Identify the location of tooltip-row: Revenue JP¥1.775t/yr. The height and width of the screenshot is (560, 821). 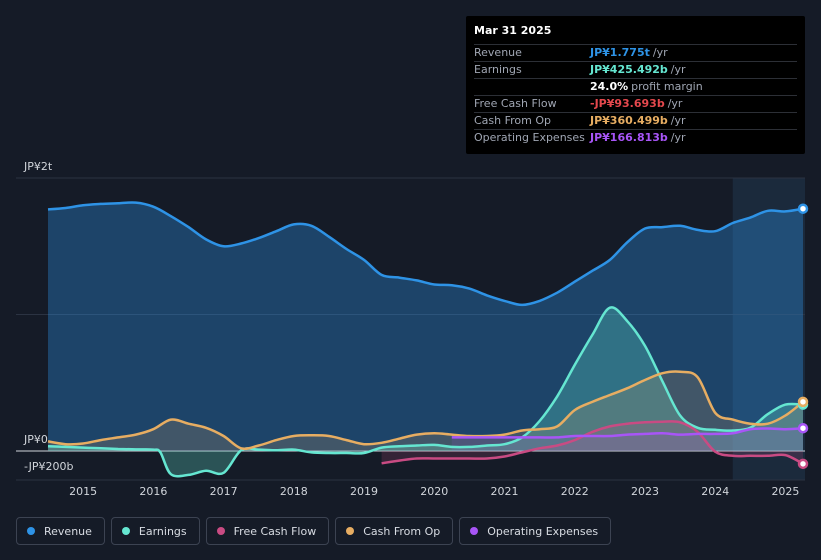
(635, 53).